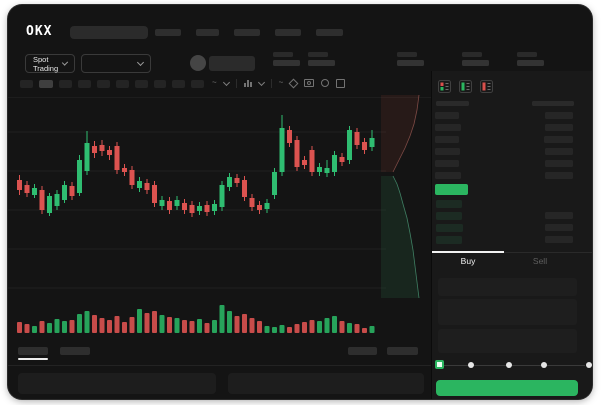 Image resolution: width=603 pixels, height=405 pixels. I want to click on timeframe-row, so click(112, 84).